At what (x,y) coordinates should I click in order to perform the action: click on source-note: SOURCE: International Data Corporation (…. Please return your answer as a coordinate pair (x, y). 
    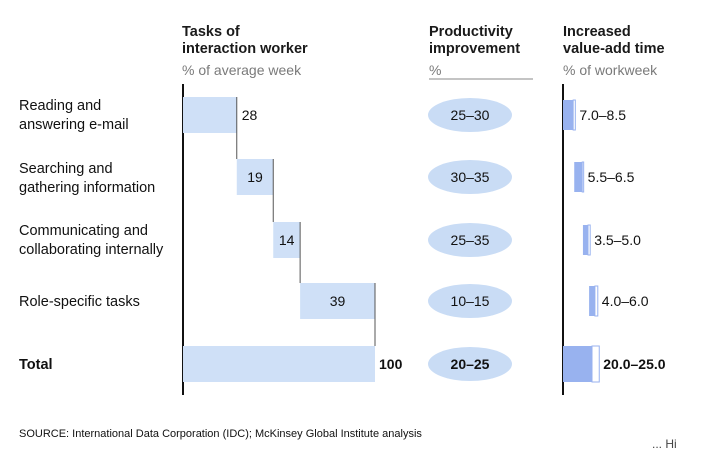
    Looking at the image, I should click on (220, 434).